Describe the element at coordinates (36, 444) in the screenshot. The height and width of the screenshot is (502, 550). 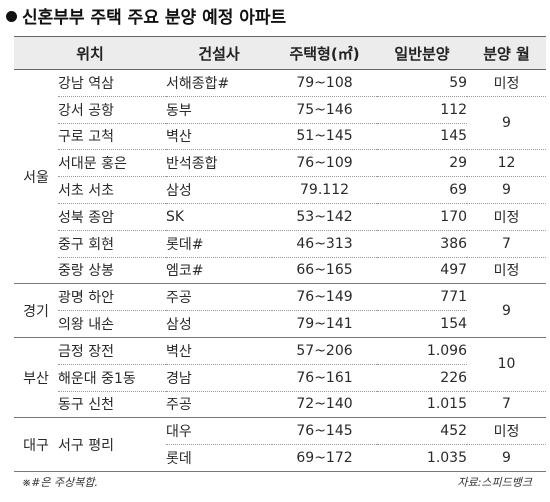
I see `region-cell: 대구` at that location.